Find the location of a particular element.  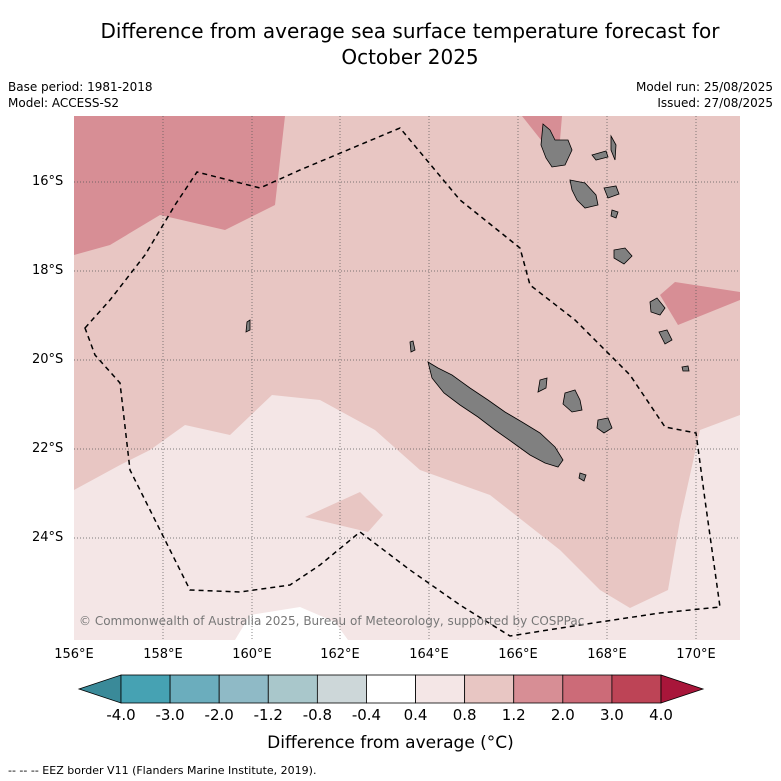

colorbar-tick-label: 0.8 is located at coordinates (464, 715).